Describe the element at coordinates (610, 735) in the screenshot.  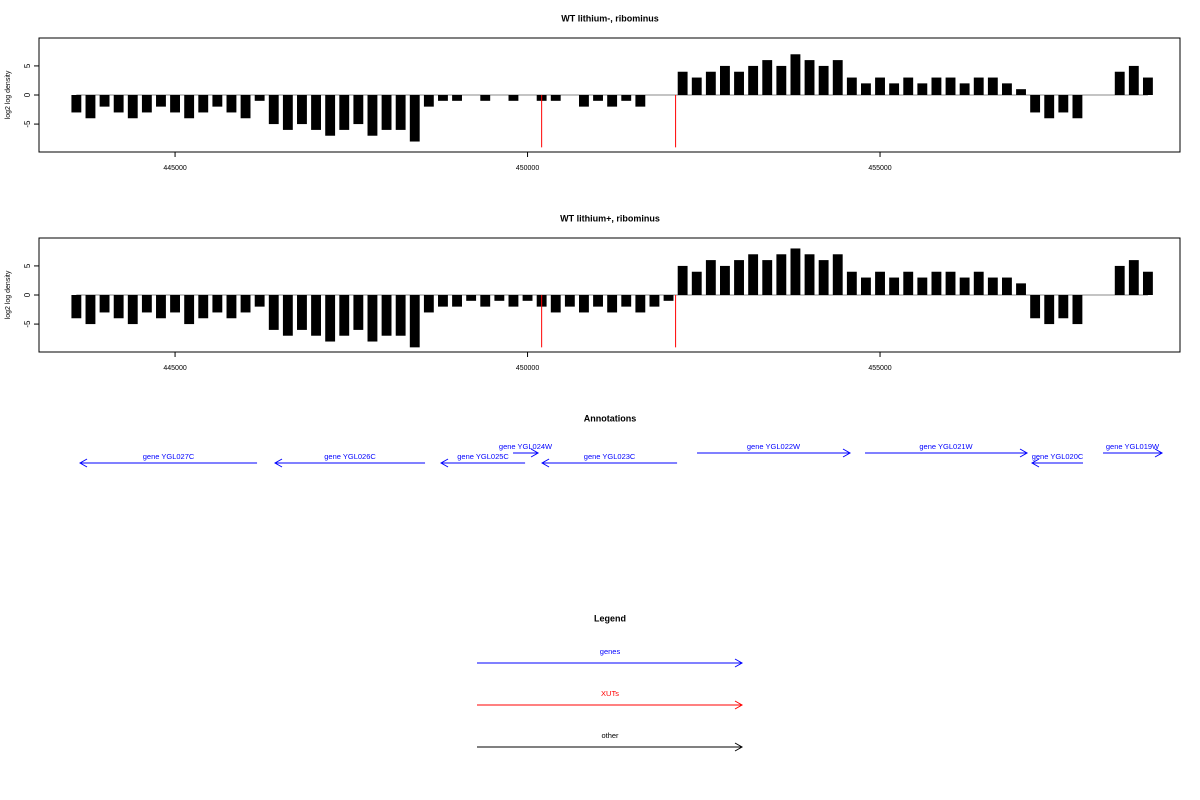
I see `legend-label: other` at that location.